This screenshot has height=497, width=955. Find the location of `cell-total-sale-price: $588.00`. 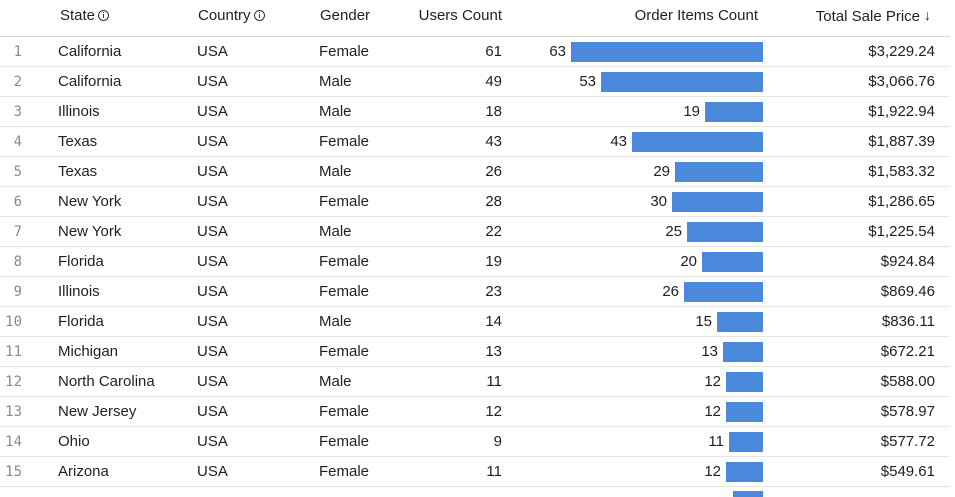

cell-total-sale-price: $588.00 is located at coordinates (907, 381).